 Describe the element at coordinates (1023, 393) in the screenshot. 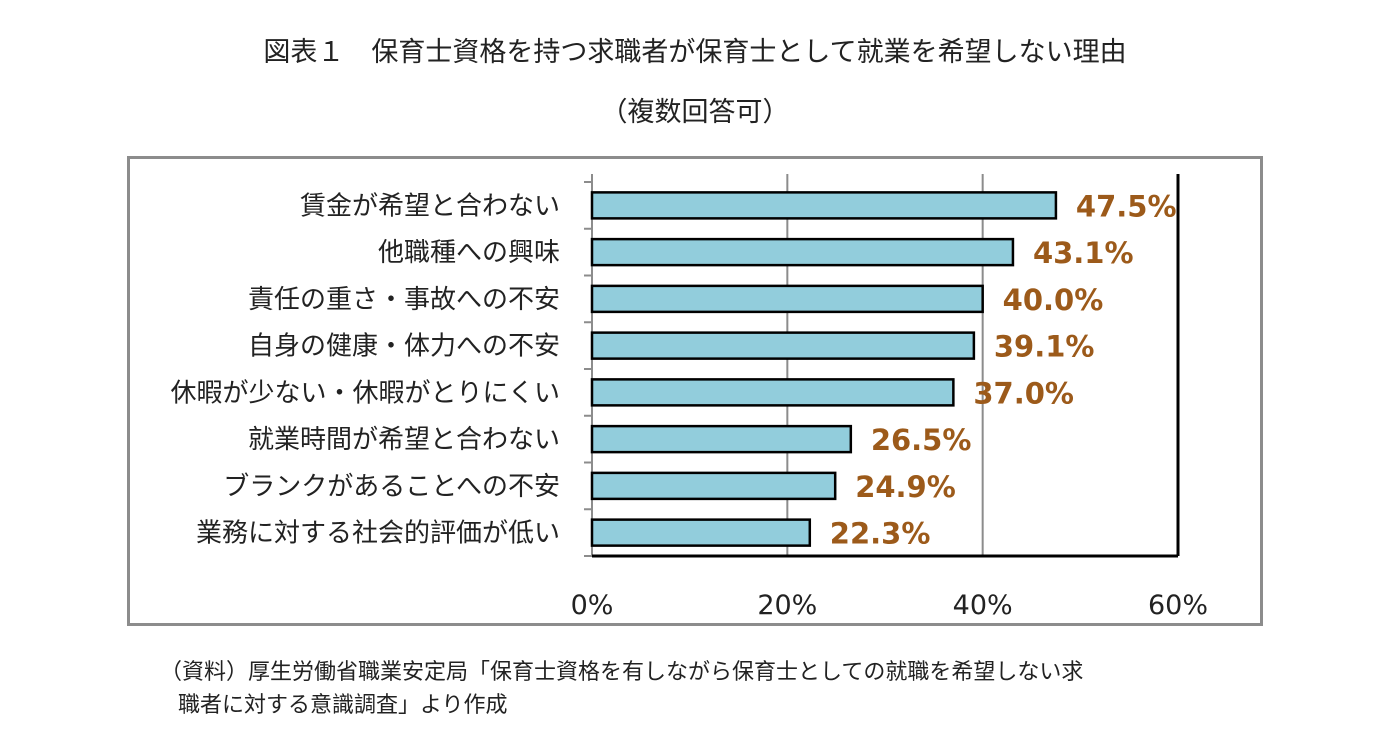

I see `value-label-4: 37.0%` at that location.